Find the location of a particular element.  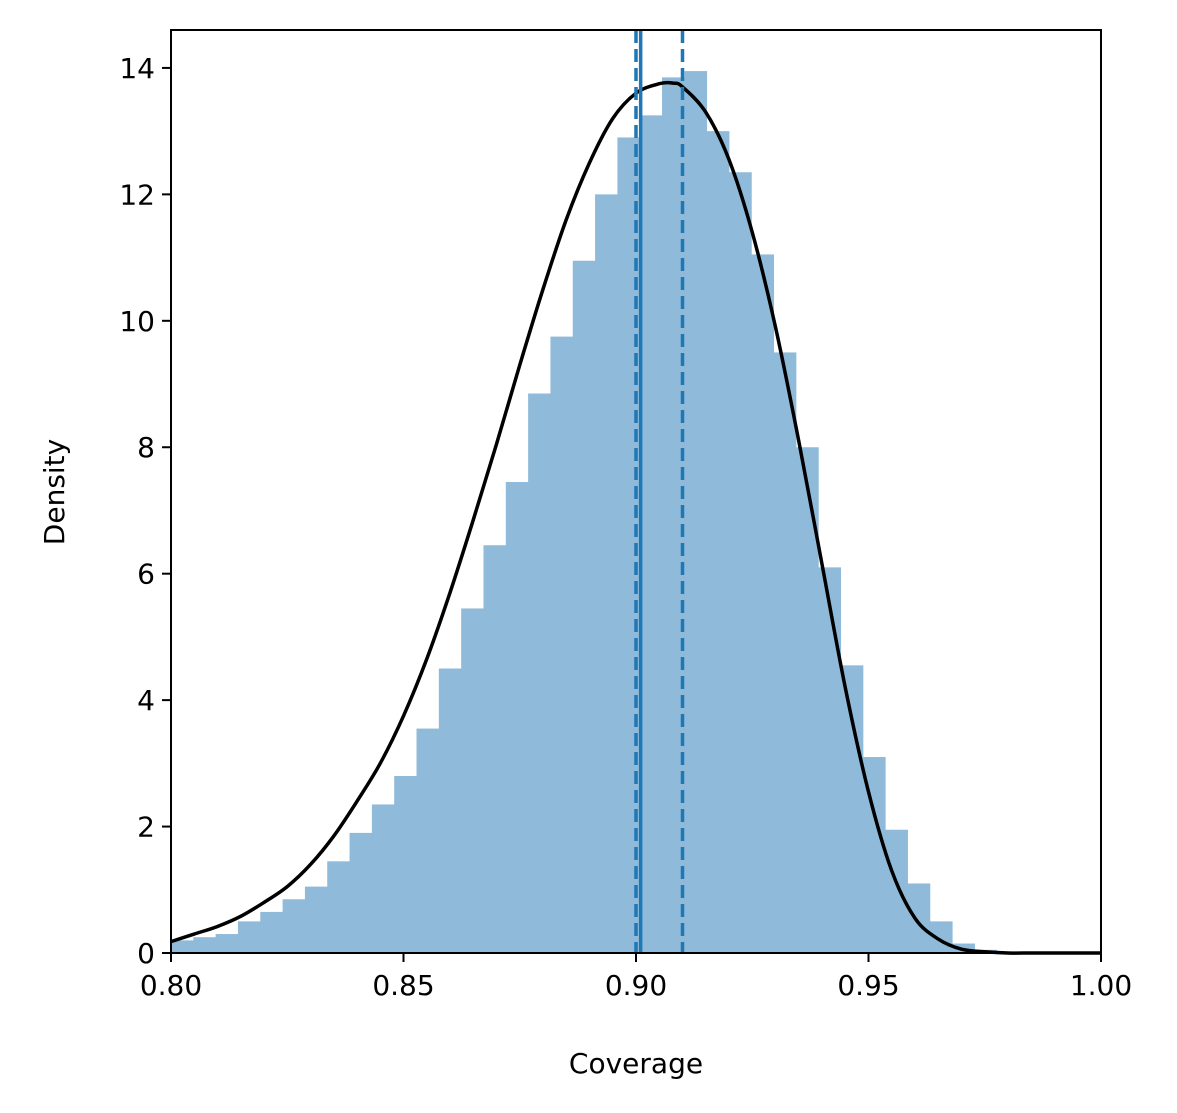

y-axis-ticks: 0 2 4 6 8 10 12 14 is located at coordinates (145, 511).